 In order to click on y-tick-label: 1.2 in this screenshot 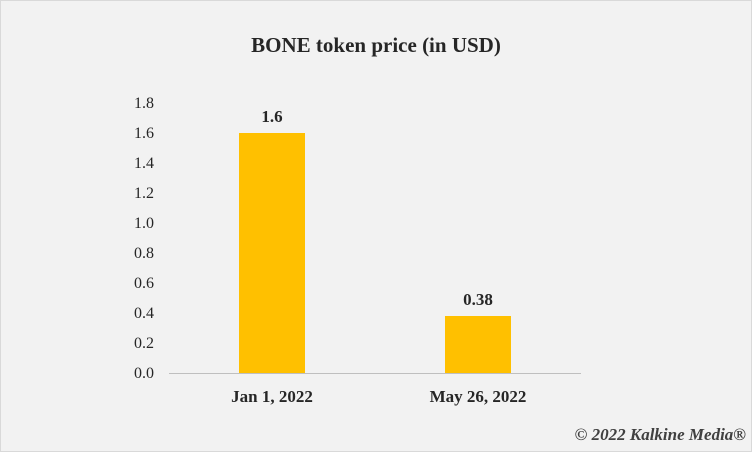, I will do `click(144, 193)`.